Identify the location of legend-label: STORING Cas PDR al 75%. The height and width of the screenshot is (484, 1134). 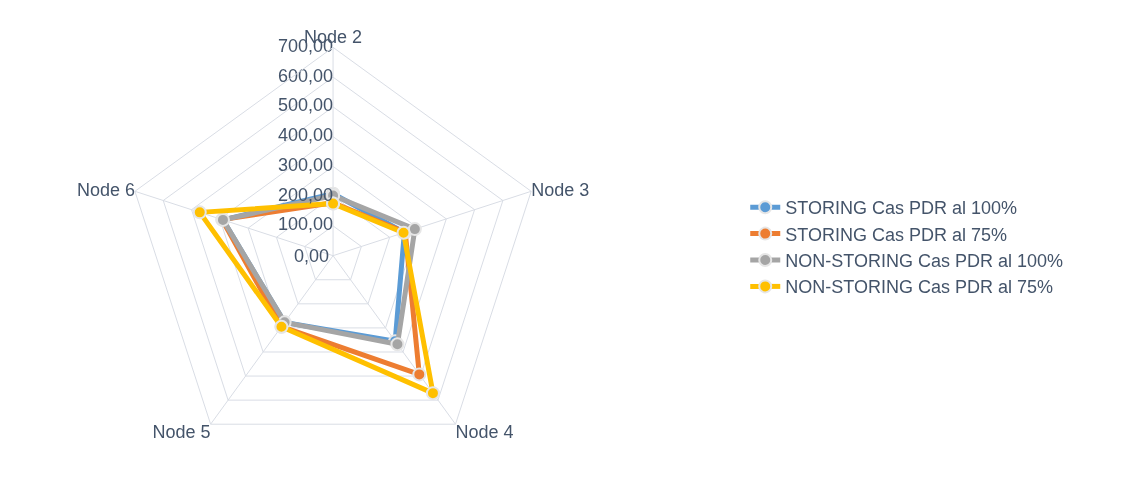
(896, 234).